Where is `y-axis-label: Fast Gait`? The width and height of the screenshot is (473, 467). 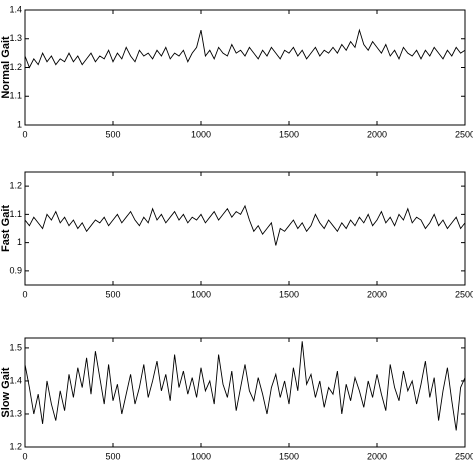 y-axis-label: Fast Gait is located at coordinates (6, 228).